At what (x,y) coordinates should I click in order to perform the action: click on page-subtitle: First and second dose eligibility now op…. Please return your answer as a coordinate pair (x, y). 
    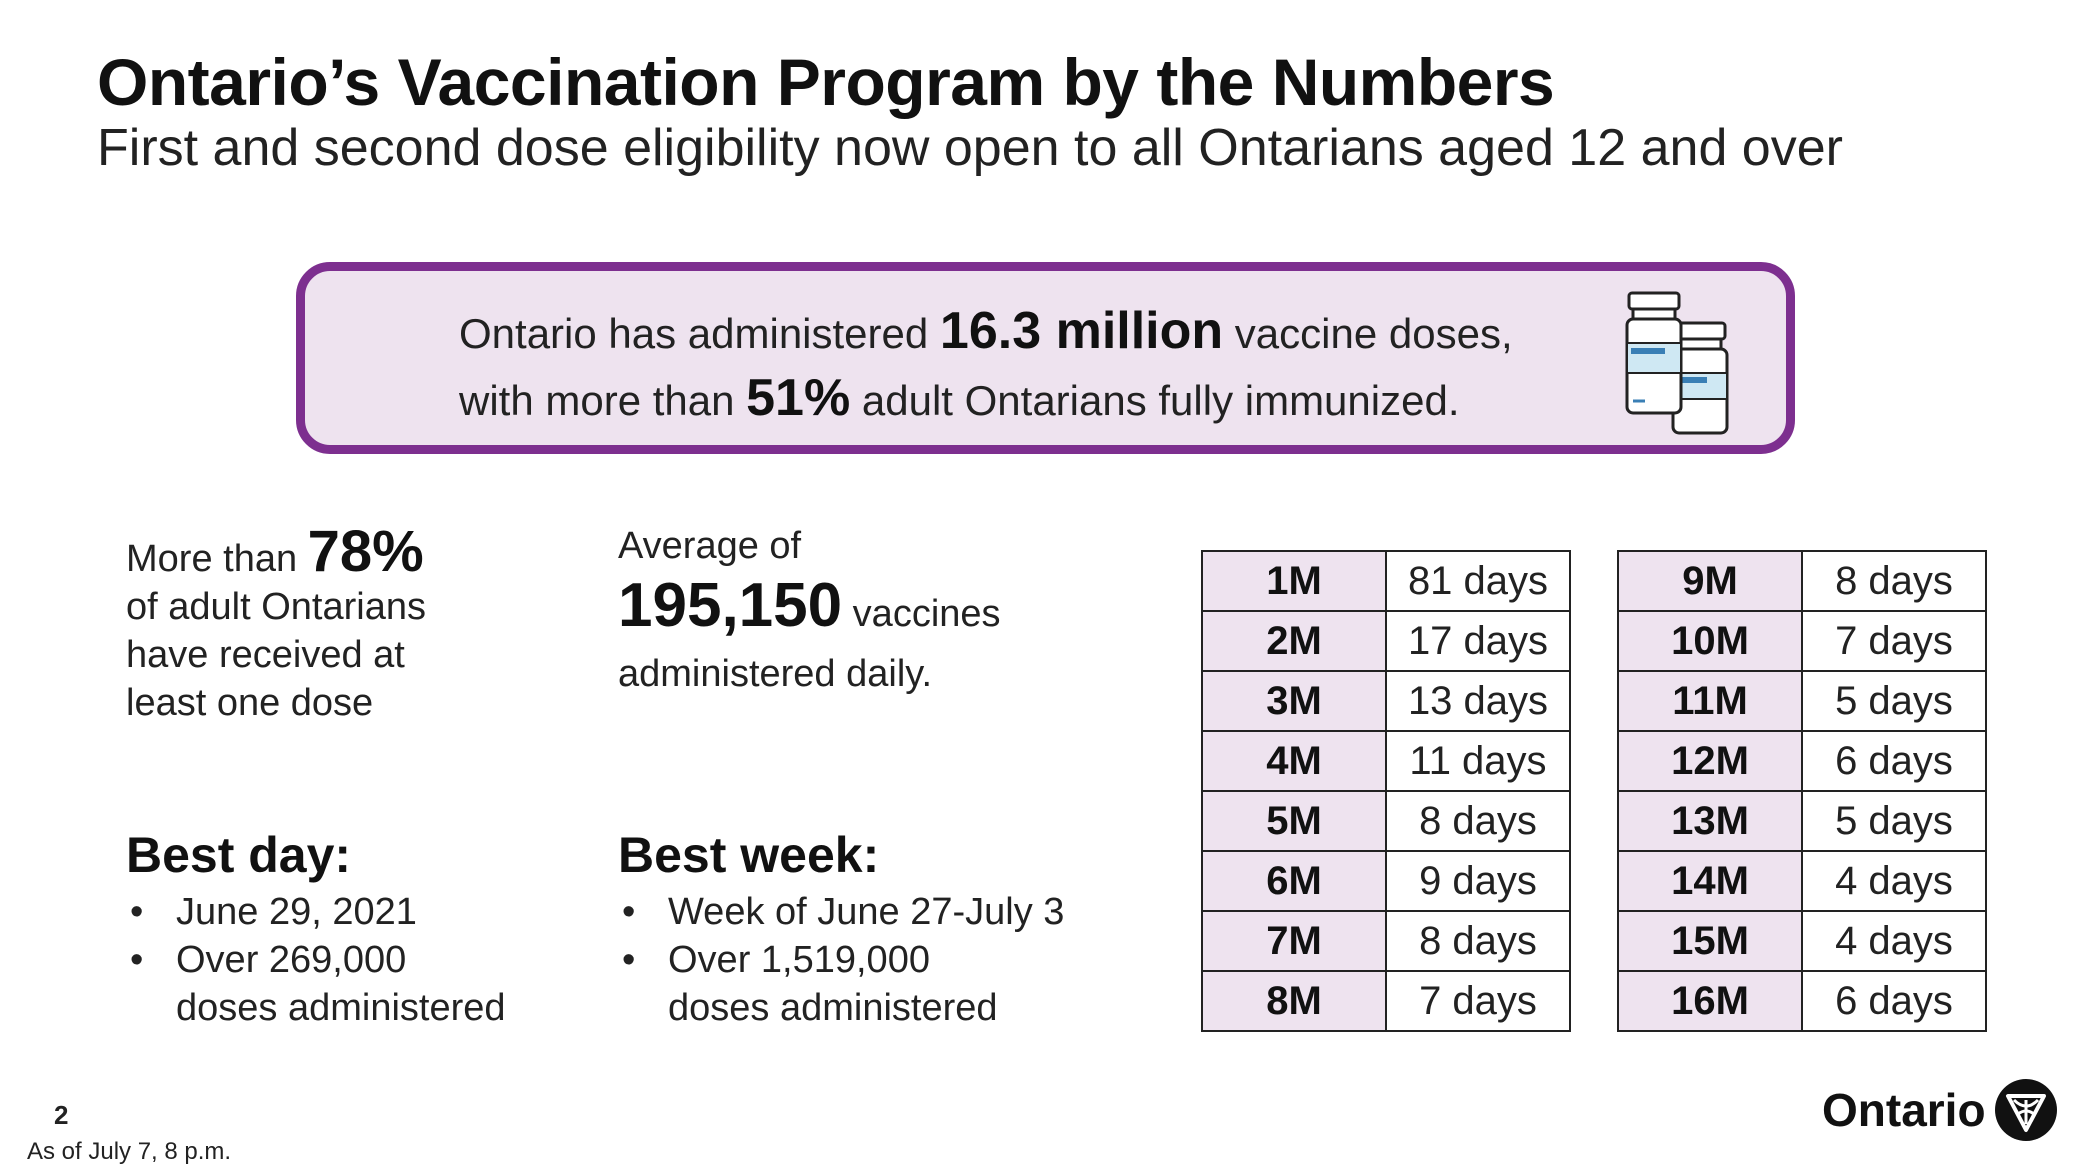
    Looking at the image, I should click on (970, 148).